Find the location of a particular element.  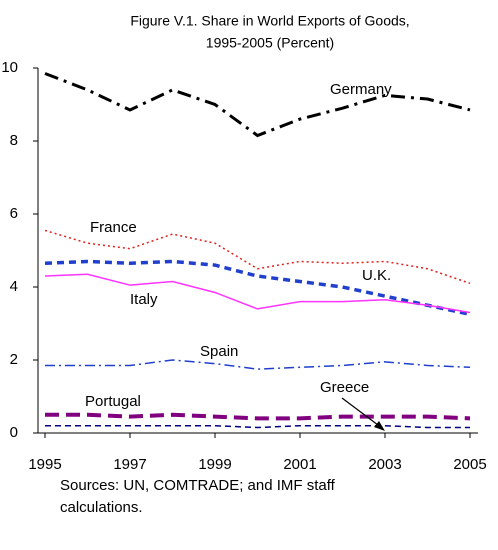

series-label: Portugal is located at coordinates (113, 401).